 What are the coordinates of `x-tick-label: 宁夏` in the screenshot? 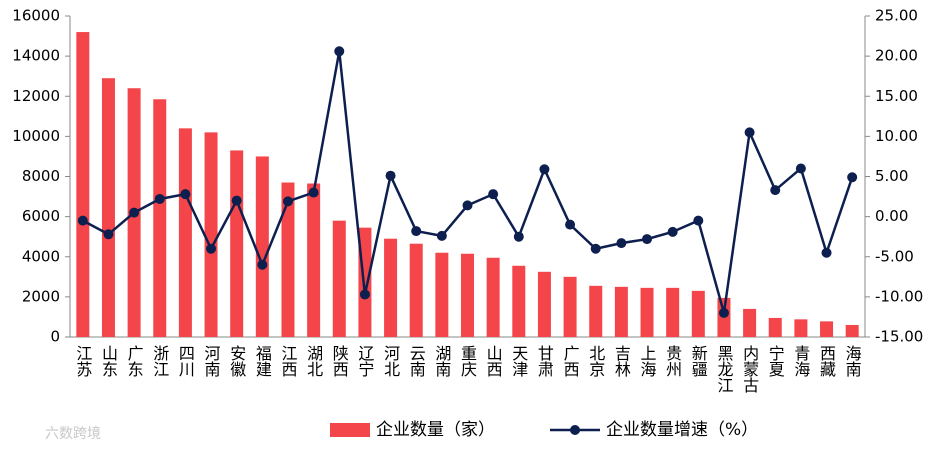 It's located at (775, 361).